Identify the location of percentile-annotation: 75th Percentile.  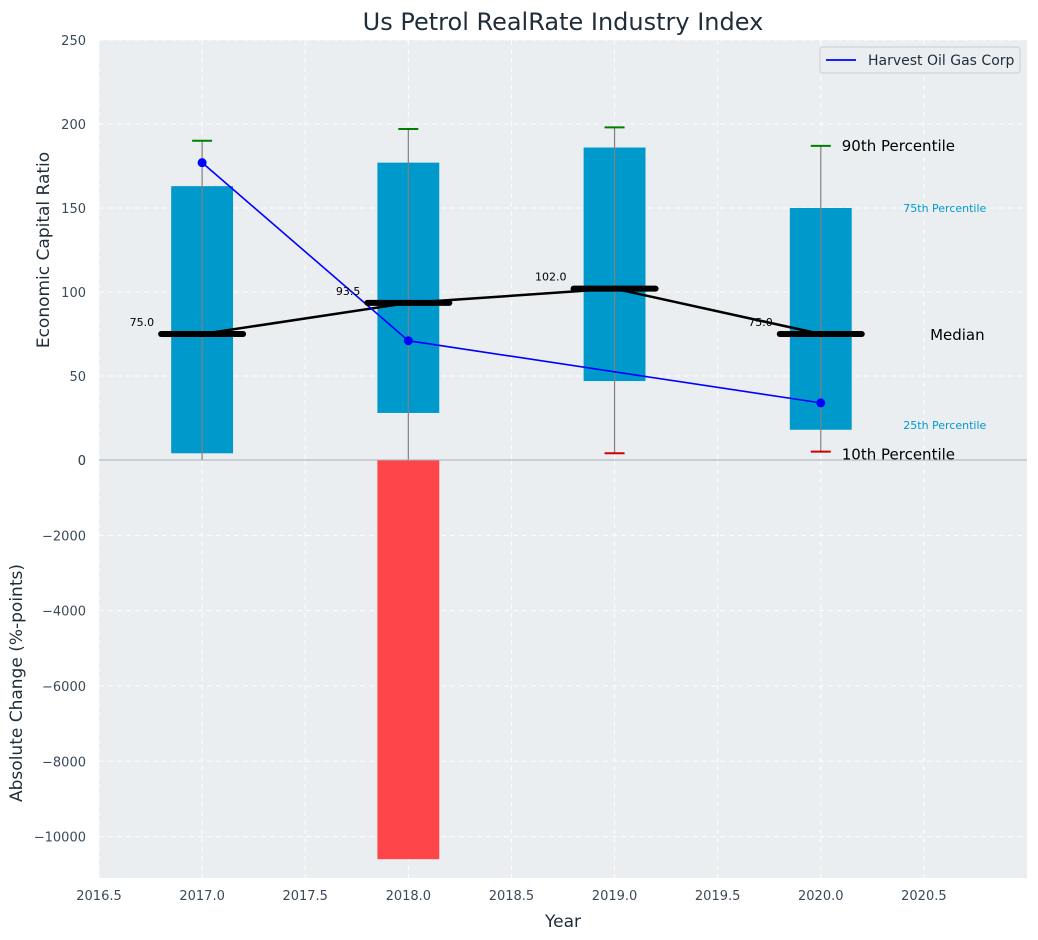
(944, 208).